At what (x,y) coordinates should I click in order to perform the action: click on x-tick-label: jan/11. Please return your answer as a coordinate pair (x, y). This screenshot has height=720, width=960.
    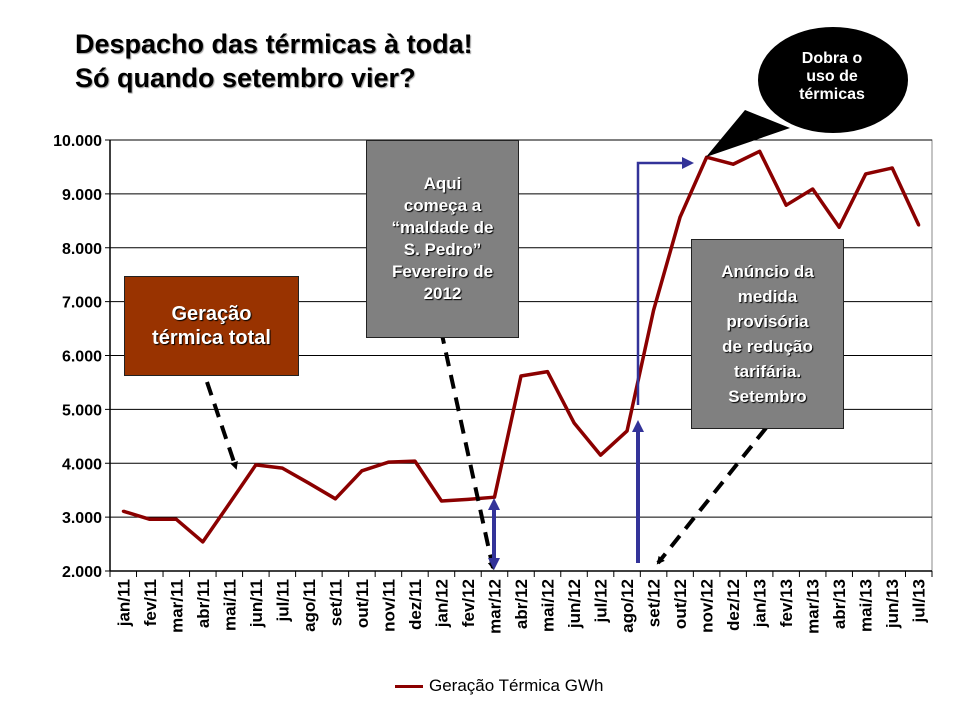
    Looking at the image, I should click on (123, 603).